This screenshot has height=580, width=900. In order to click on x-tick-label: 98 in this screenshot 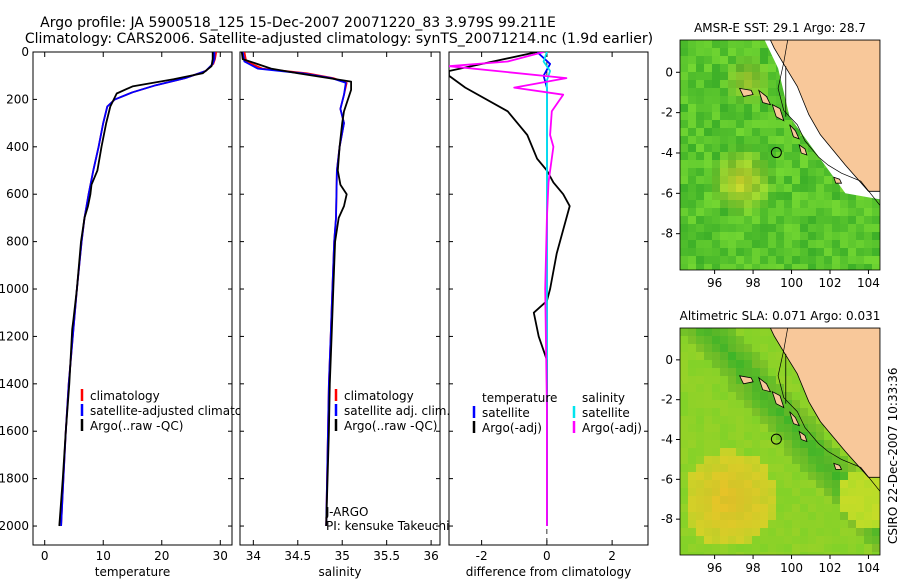, I will do `click(752, 283)`.